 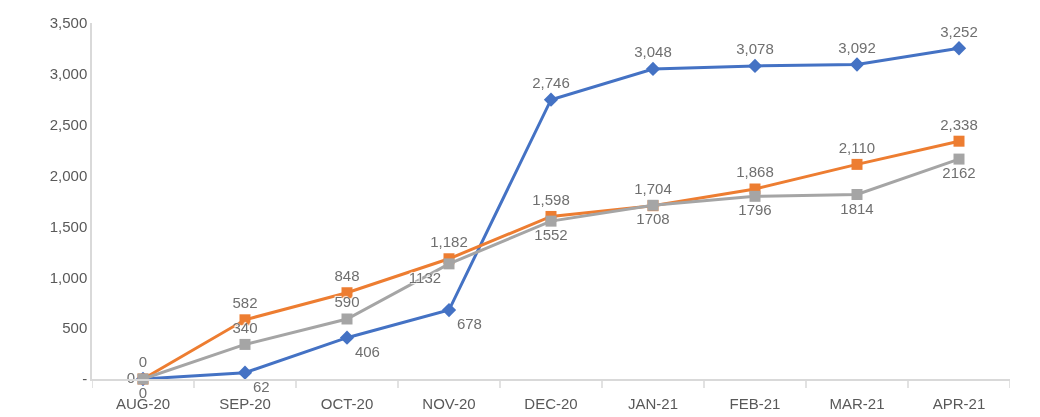 What do you see at coordinates (449, 242) in the screenshot?
I see `data-label: 1,182` at bounding box center [449, 242].